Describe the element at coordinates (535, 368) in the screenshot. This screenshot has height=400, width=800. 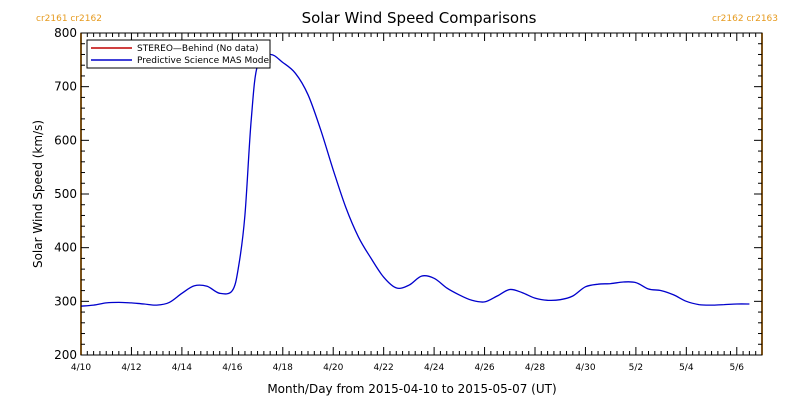
I see `x-tick-label: 4/28` at that location.